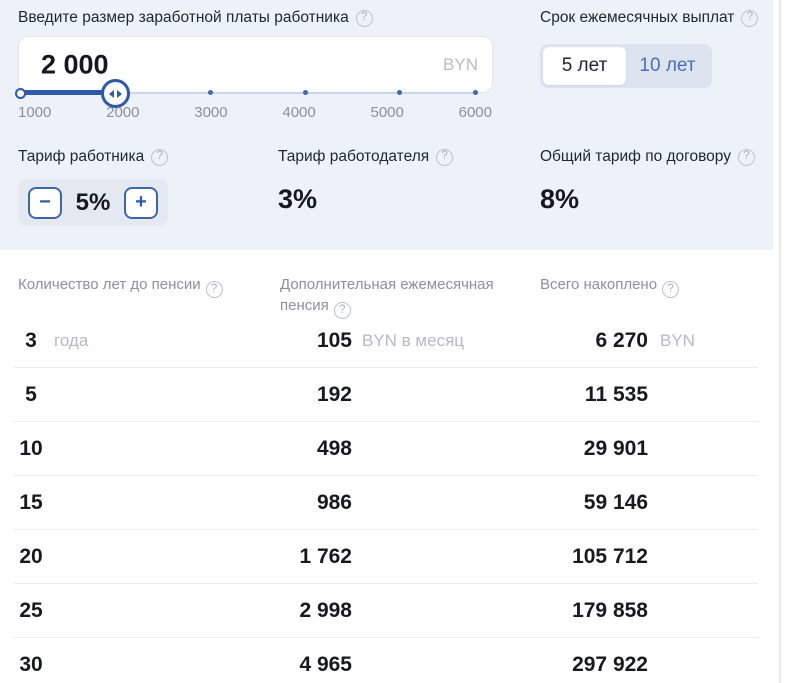  I want to click on salary-slider, so click(246, 93).